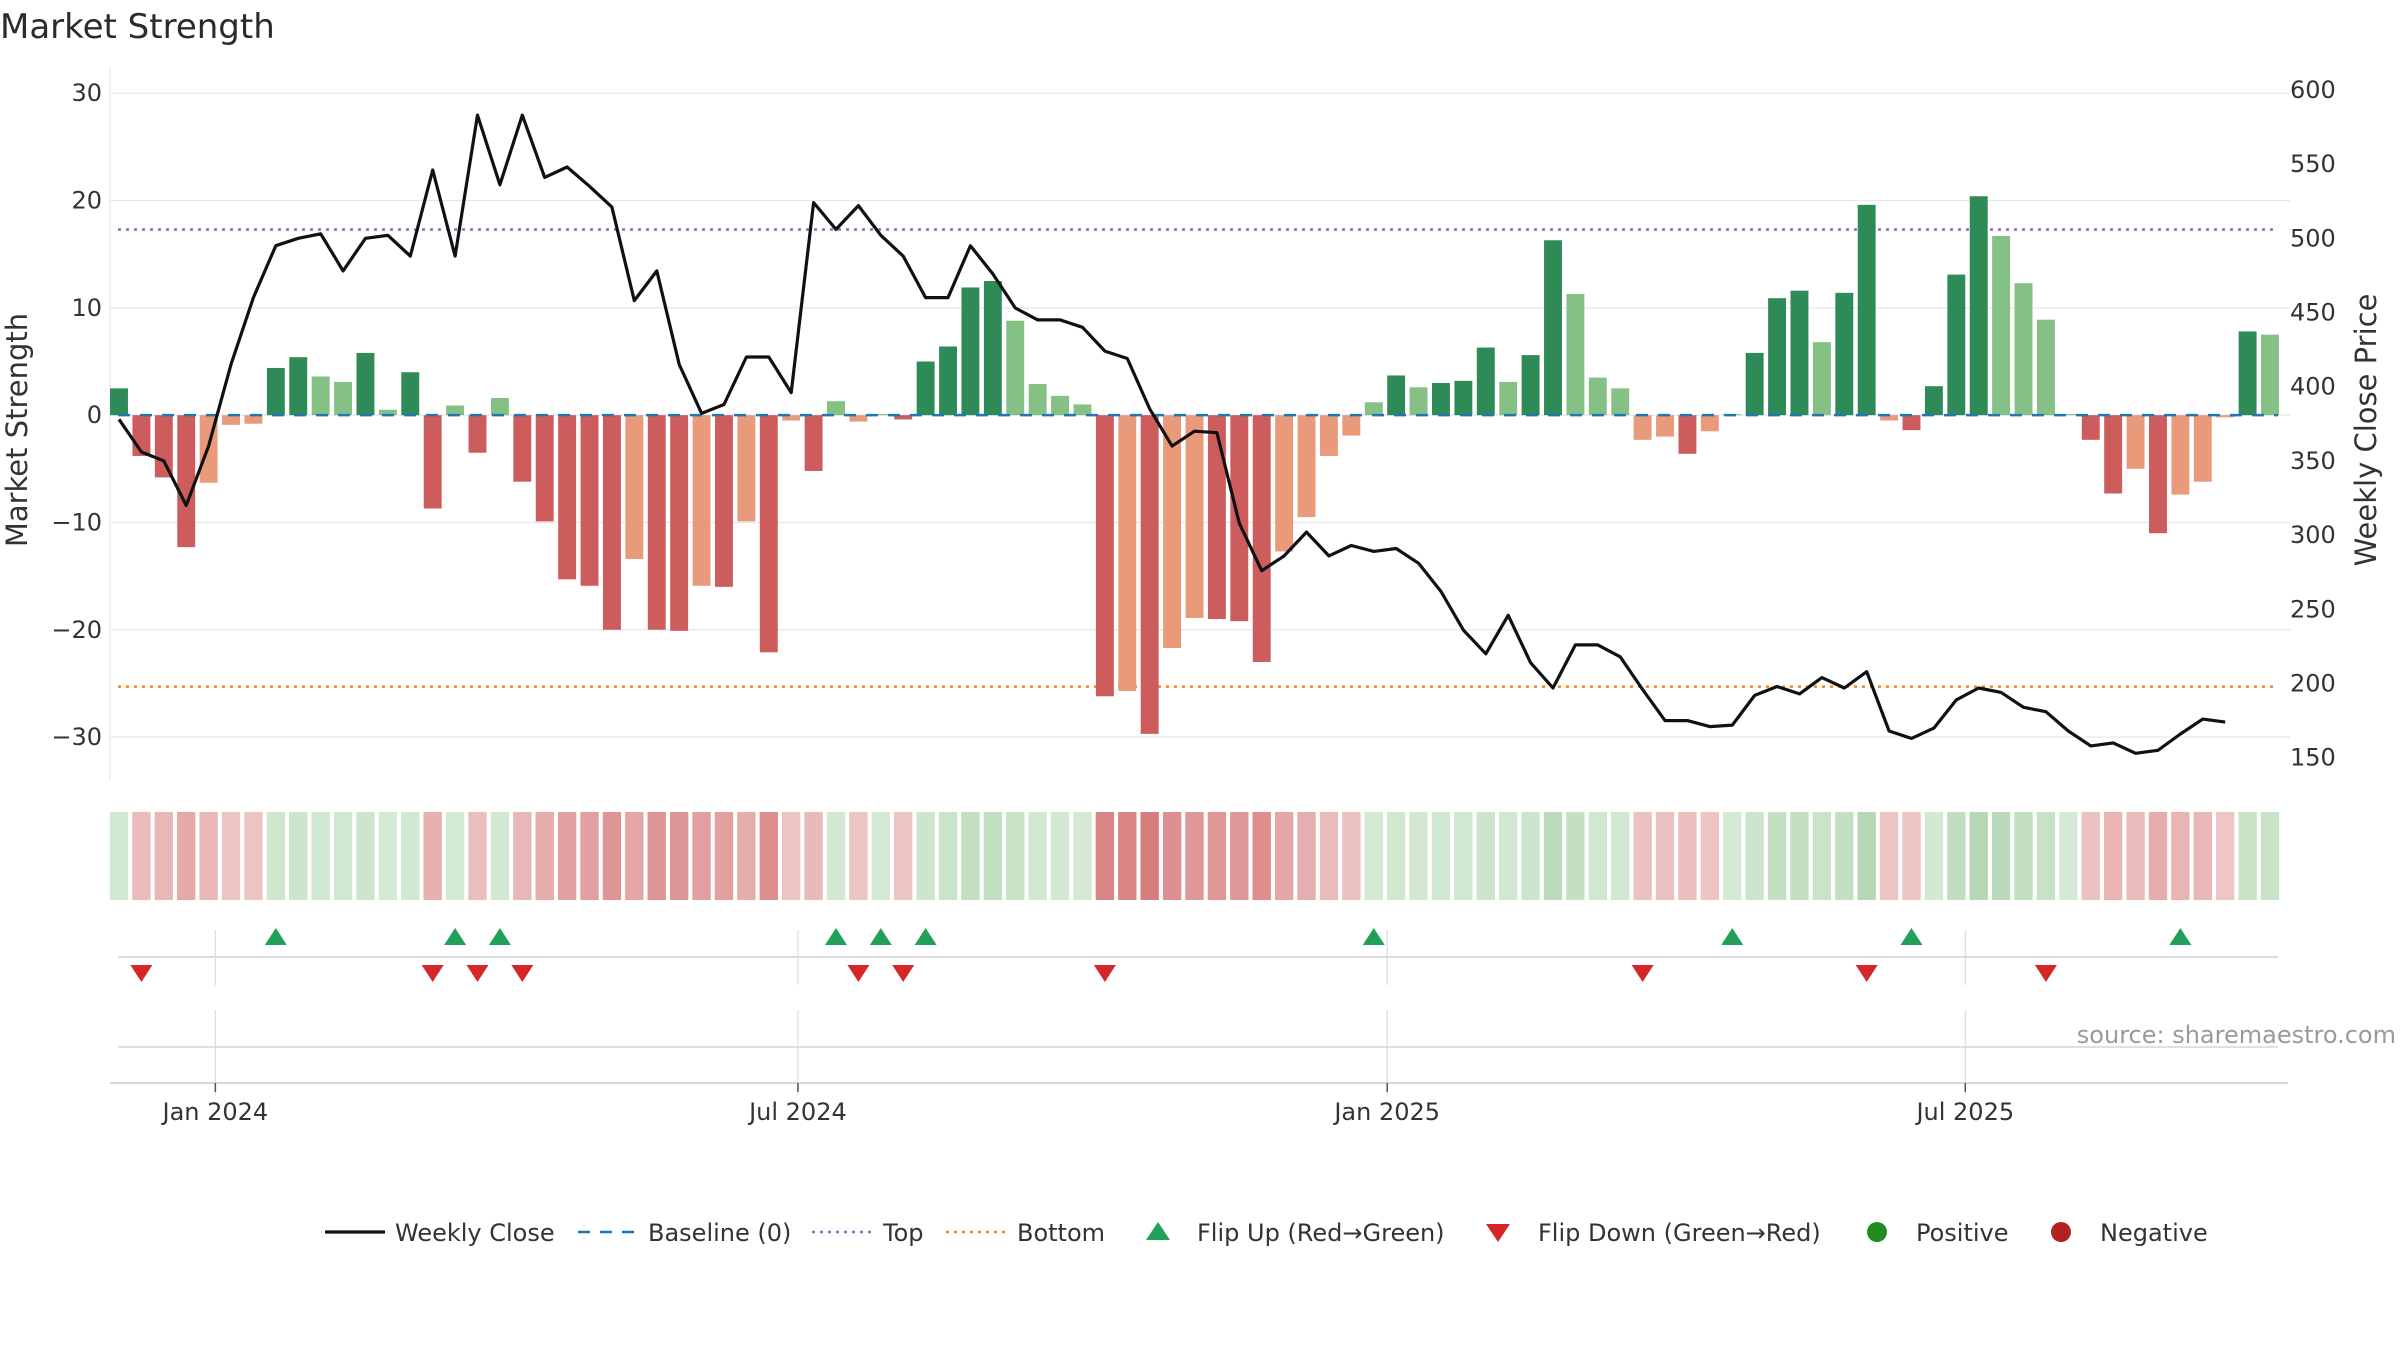 The height and width of the screenshot is (1350, 2400). I want to click on y-tick-label: 30, so click(86, 93).